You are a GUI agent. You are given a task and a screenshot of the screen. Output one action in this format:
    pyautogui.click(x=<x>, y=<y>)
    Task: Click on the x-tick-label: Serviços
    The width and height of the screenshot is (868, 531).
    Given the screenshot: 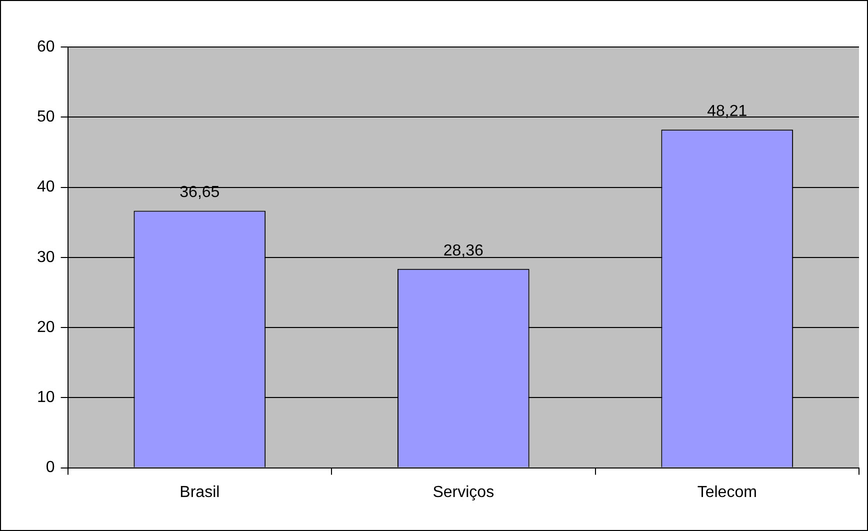 What is the action you would take?
    pyautogui.click(x=463, y=492)
    